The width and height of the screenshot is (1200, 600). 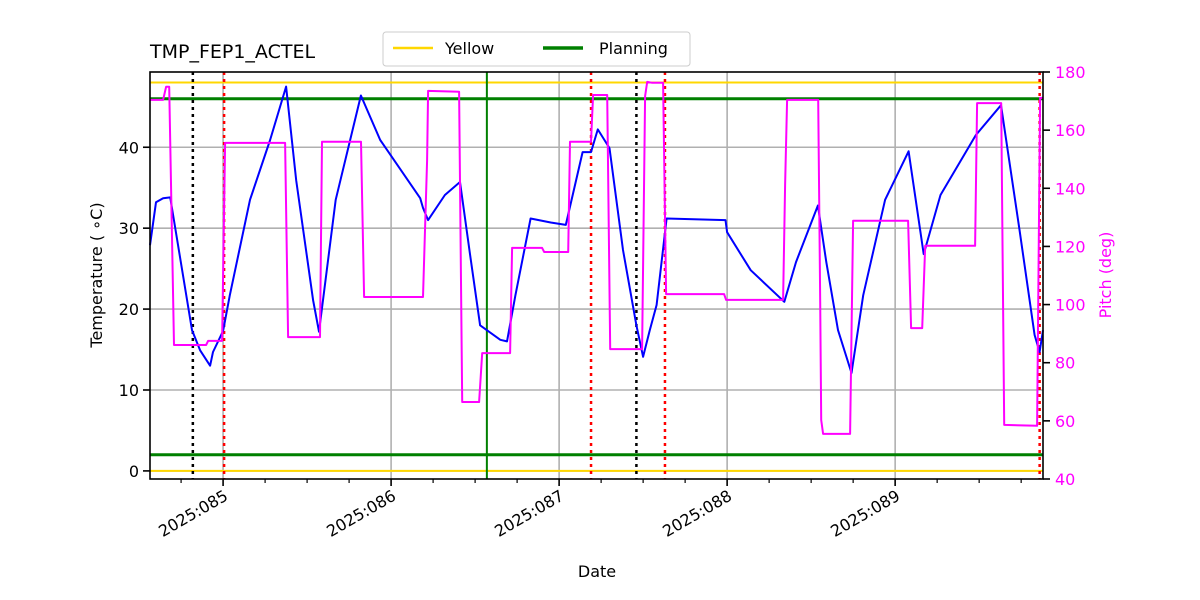 What do you see at coordinates (129, 228) in the screenshot?
I see `y-tick-label: 30` at bounding box center [129, 228].